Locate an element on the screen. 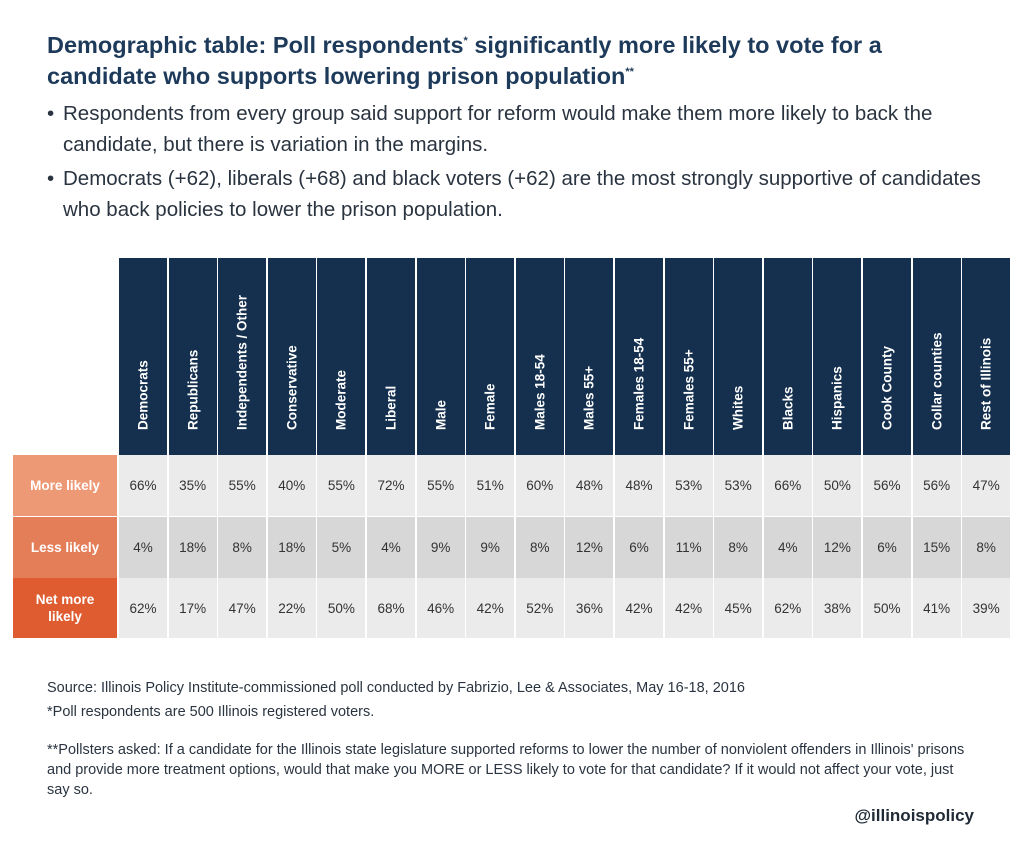 Image resolution: width=1024 pixels, height=856 pixels. column-header-label: Whites is located at coordinates (738, 407).